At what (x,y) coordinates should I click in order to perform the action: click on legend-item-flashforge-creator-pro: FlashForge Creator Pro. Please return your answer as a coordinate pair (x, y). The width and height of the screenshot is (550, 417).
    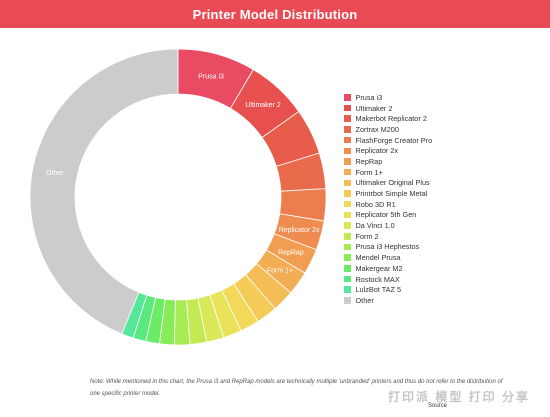
    Looking at the image, I should click on (388, 140).